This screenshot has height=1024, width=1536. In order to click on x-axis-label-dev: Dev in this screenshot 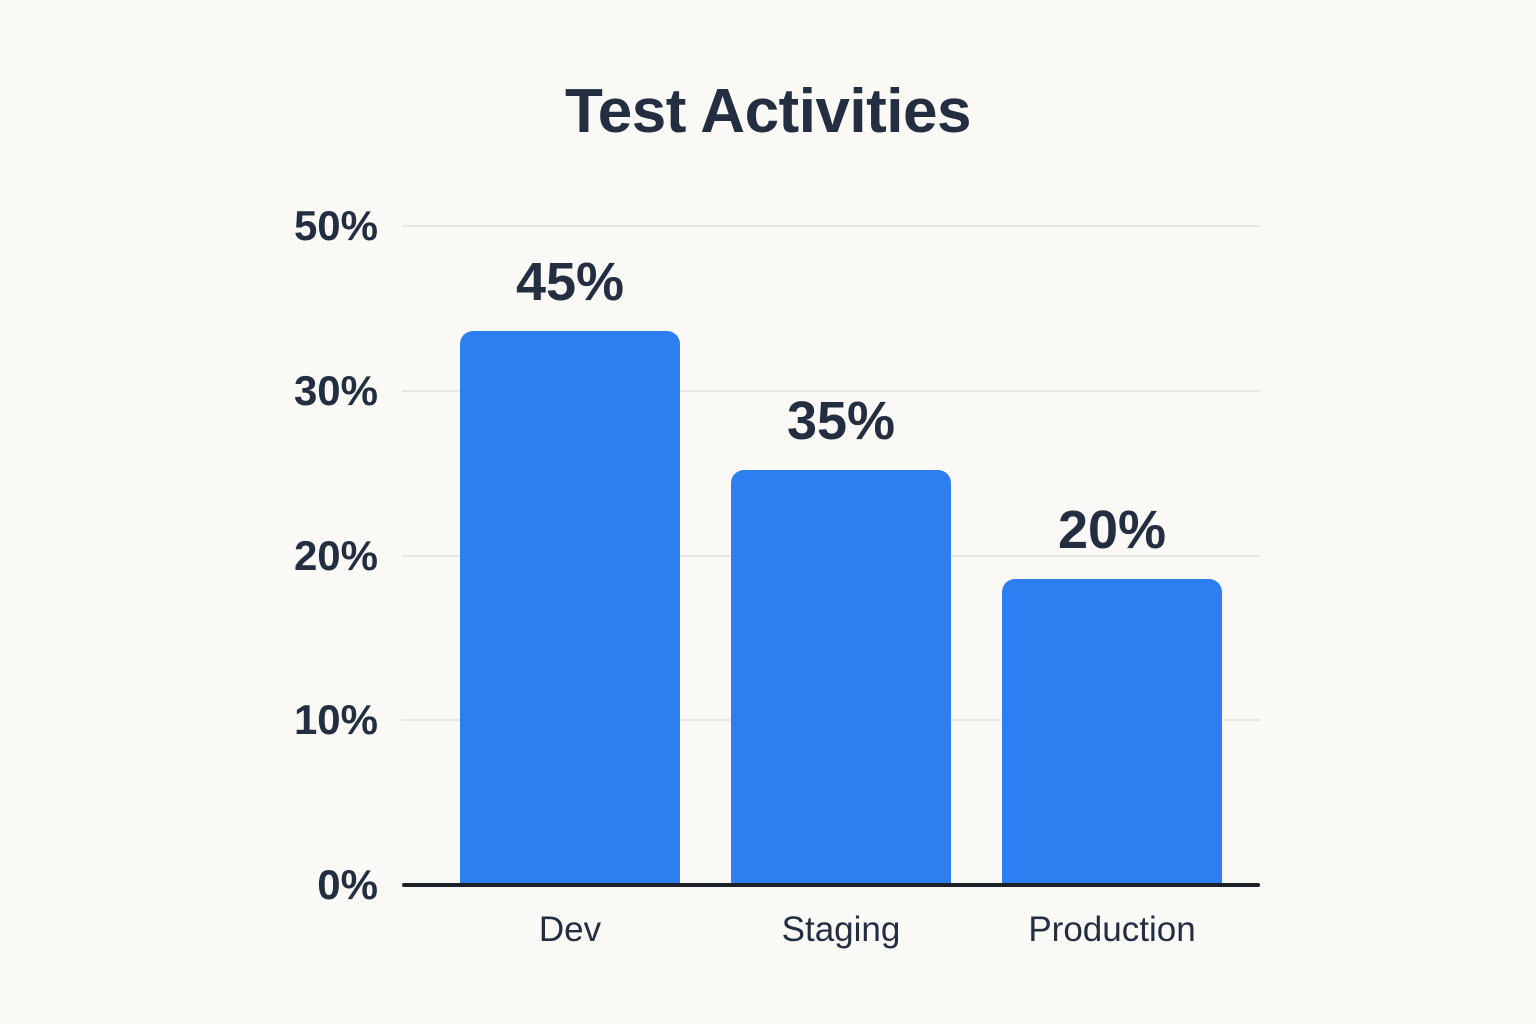, I will do `click(570, 929)`.